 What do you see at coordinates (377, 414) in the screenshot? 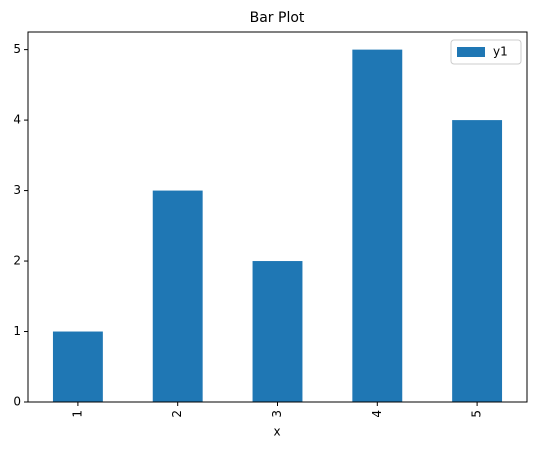
I see `x-tick-label: 4` at bounding box center [377, 414].